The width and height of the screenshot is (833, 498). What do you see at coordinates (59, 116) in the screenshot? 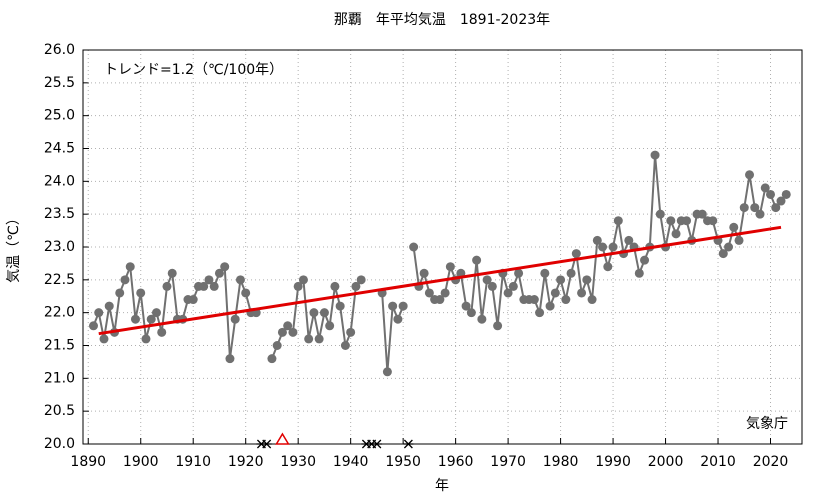
I see `y-tick-label: 25.0` at bounding box center [59, 116].